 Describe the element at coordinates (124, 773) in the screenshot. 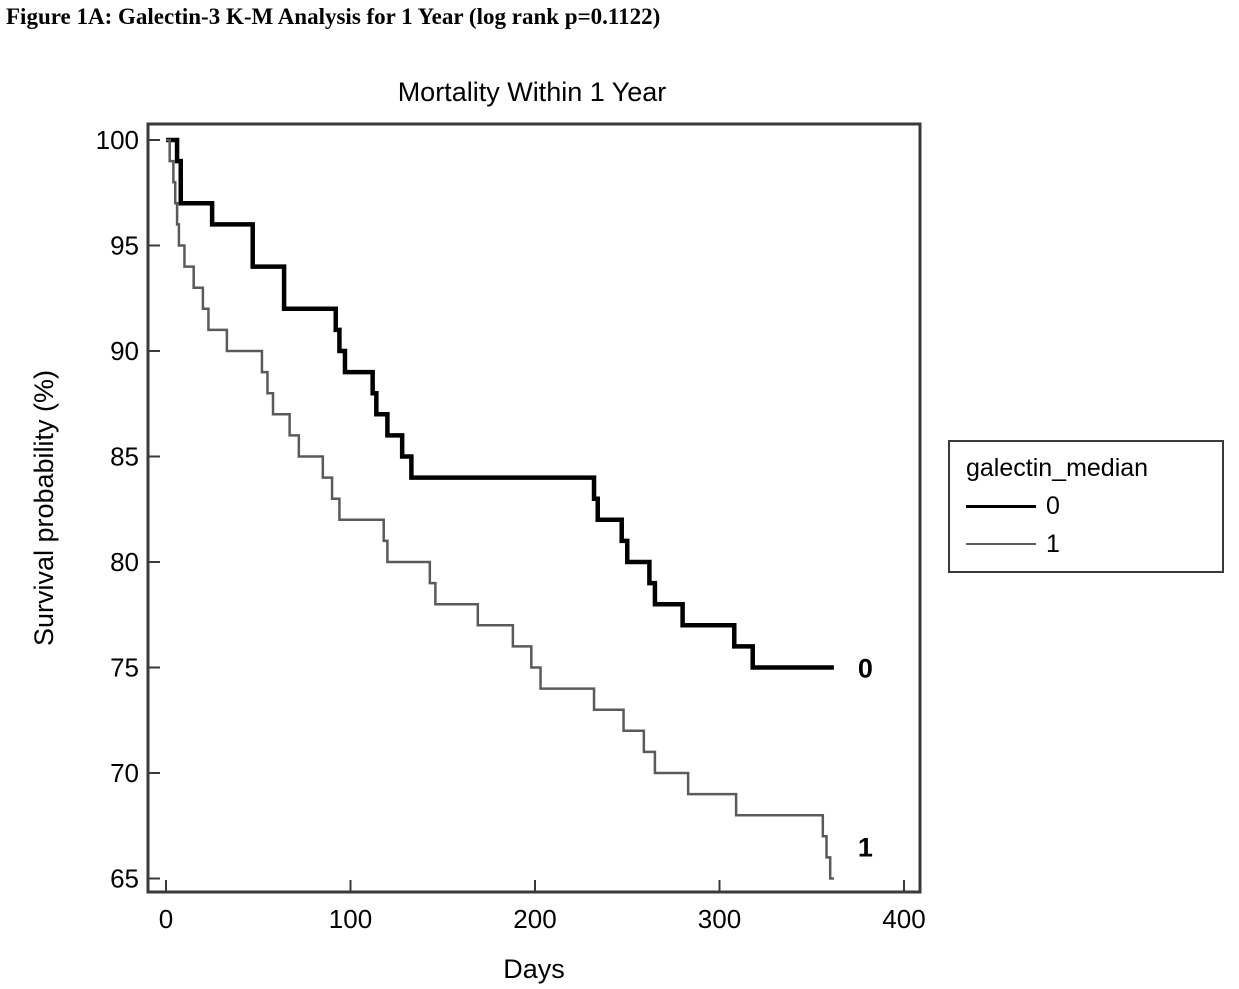

I see `y-tick-label: 70` at that location.